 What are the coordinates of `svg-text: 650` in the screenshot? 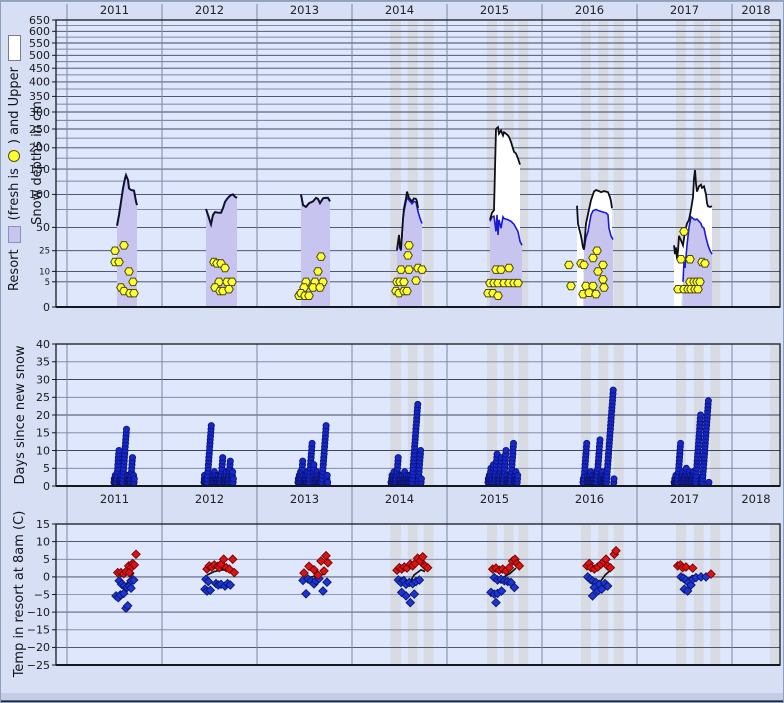 It's located at (39, 20).